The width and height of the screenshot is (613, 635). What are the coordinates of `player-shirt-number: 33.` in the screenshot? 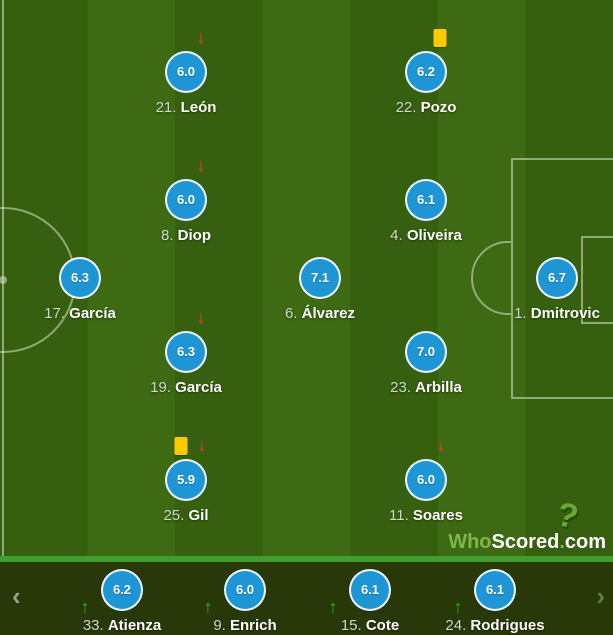 It's located at (95, 625).